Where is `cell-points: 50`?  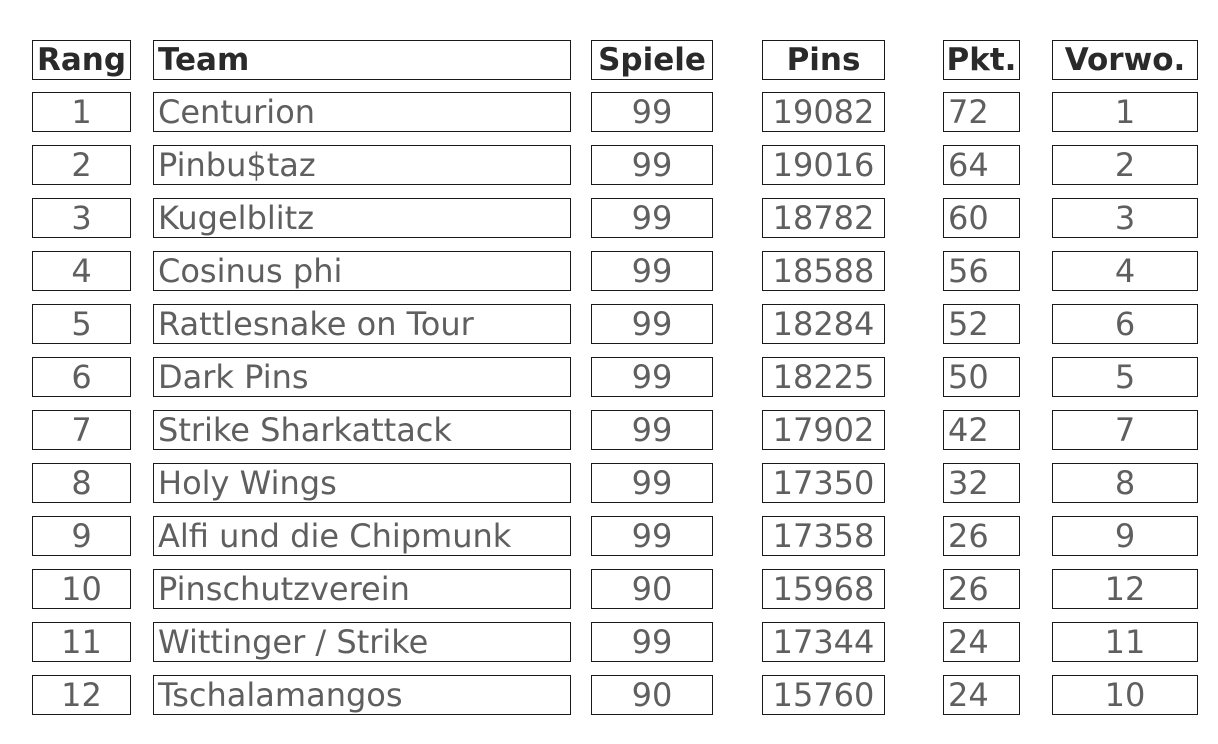 cell-points: 50 is located at coordinates (981, 377).